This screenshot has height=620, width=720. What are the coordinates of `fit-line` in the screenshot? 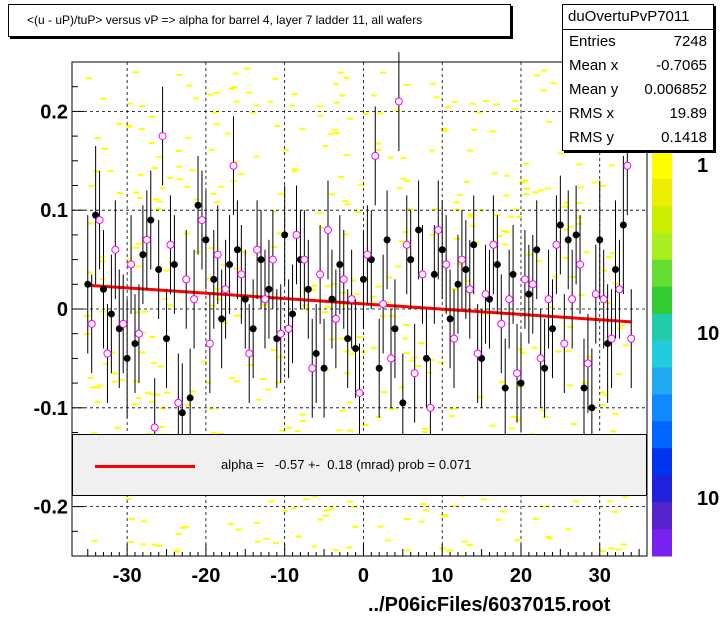 It's located at (359, 303).